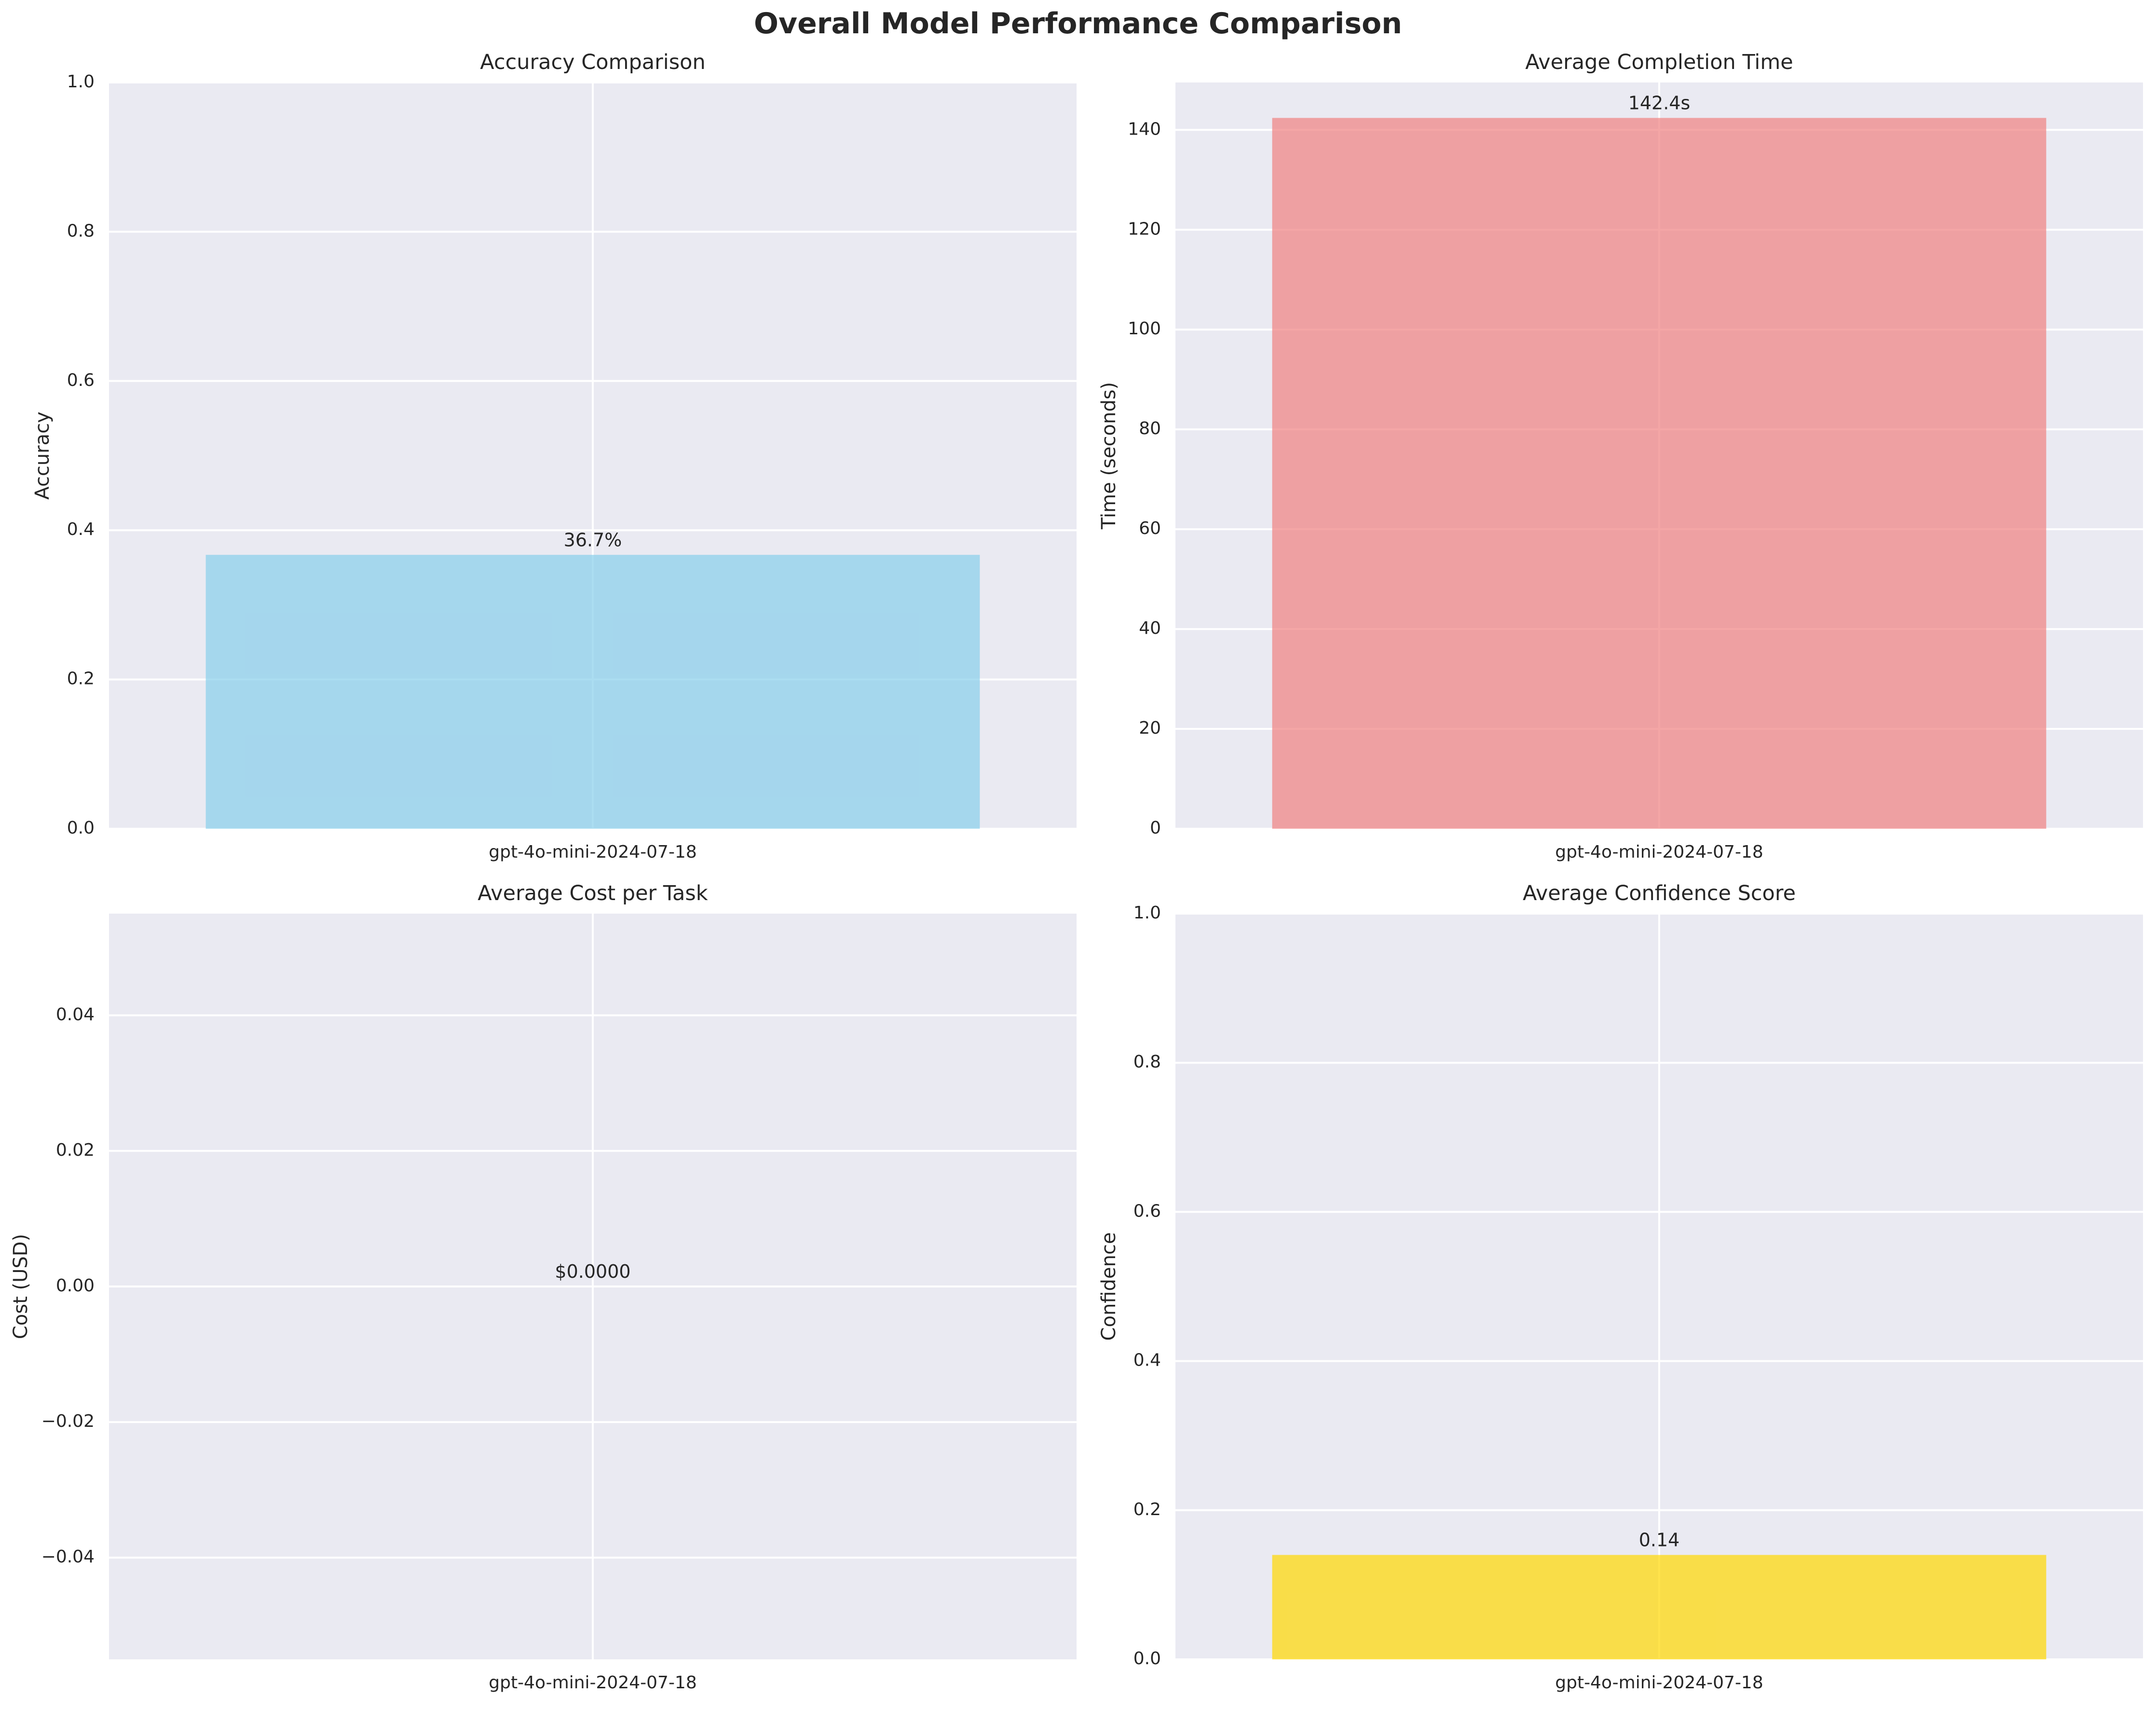 Image resolution: width=2156 pixels, height=1710 pixels. I want to click on y-tick-label: 20, so click(1150, 728).